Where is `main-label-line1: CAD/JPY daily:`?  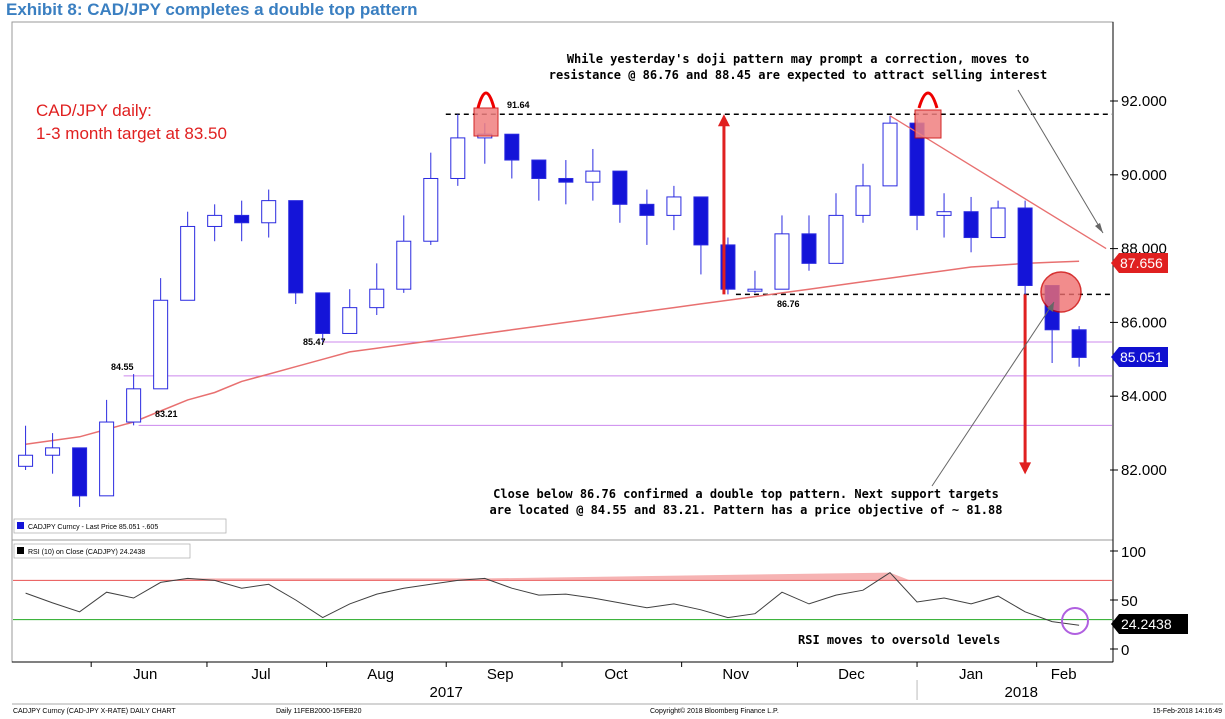 main-label-line1: CAD/JPY daily: is located at coordinates (94, 110).